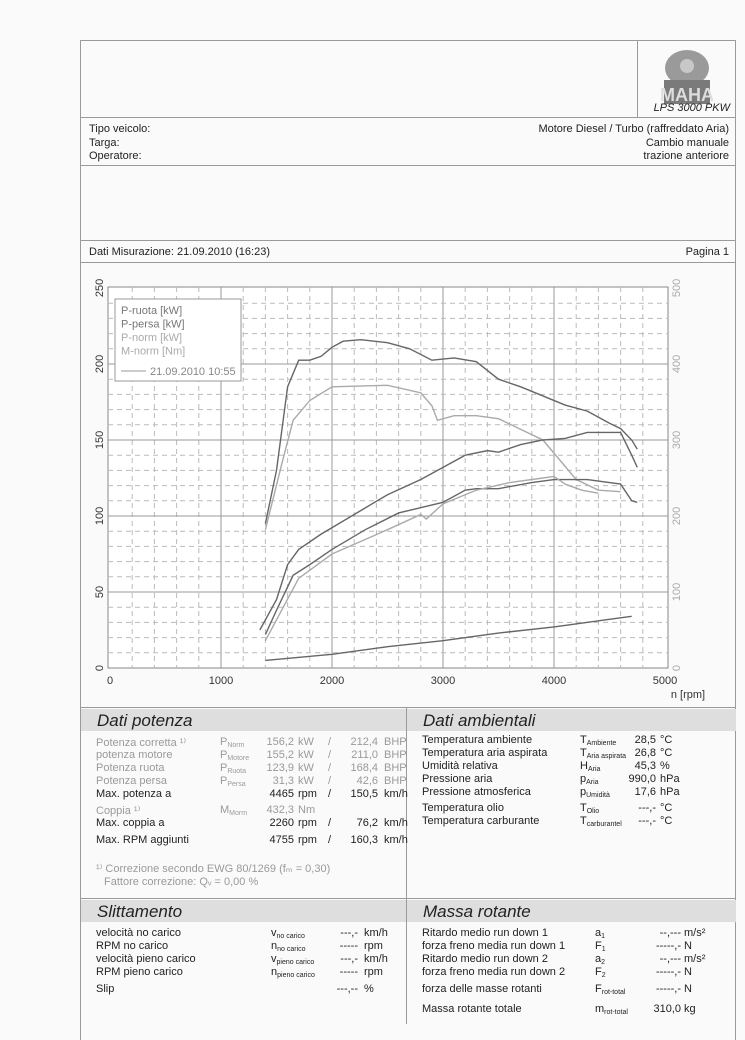 The image size is (745, 1040). I want to click on symbol-subscript: pieno carico, so click(295, 962).